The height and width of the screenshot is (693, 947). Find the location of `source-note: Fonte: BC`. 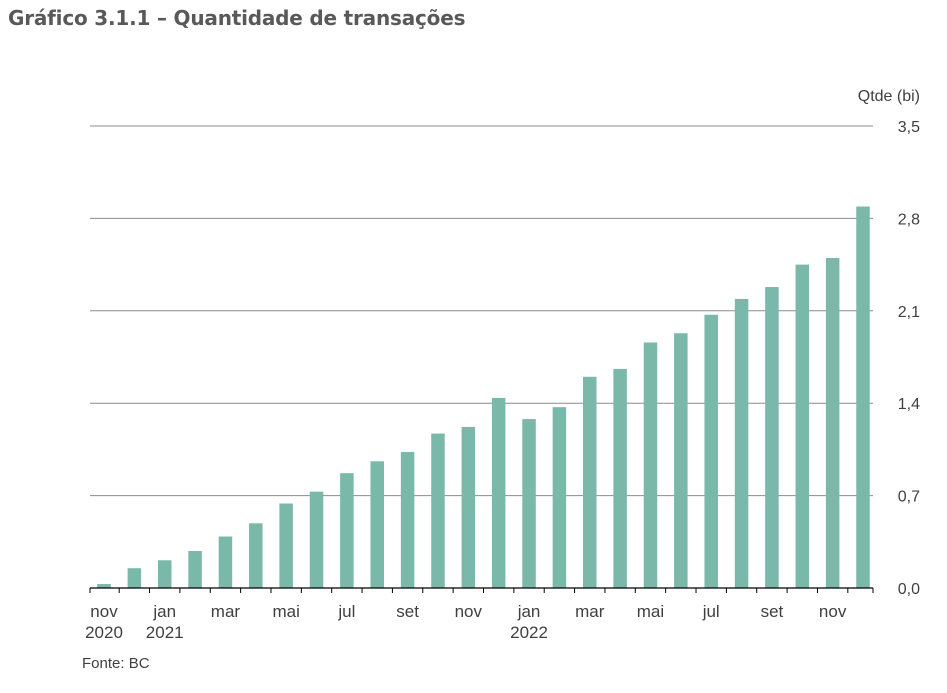

source-note: Fonte: BC is located at coordinates (116, 663).